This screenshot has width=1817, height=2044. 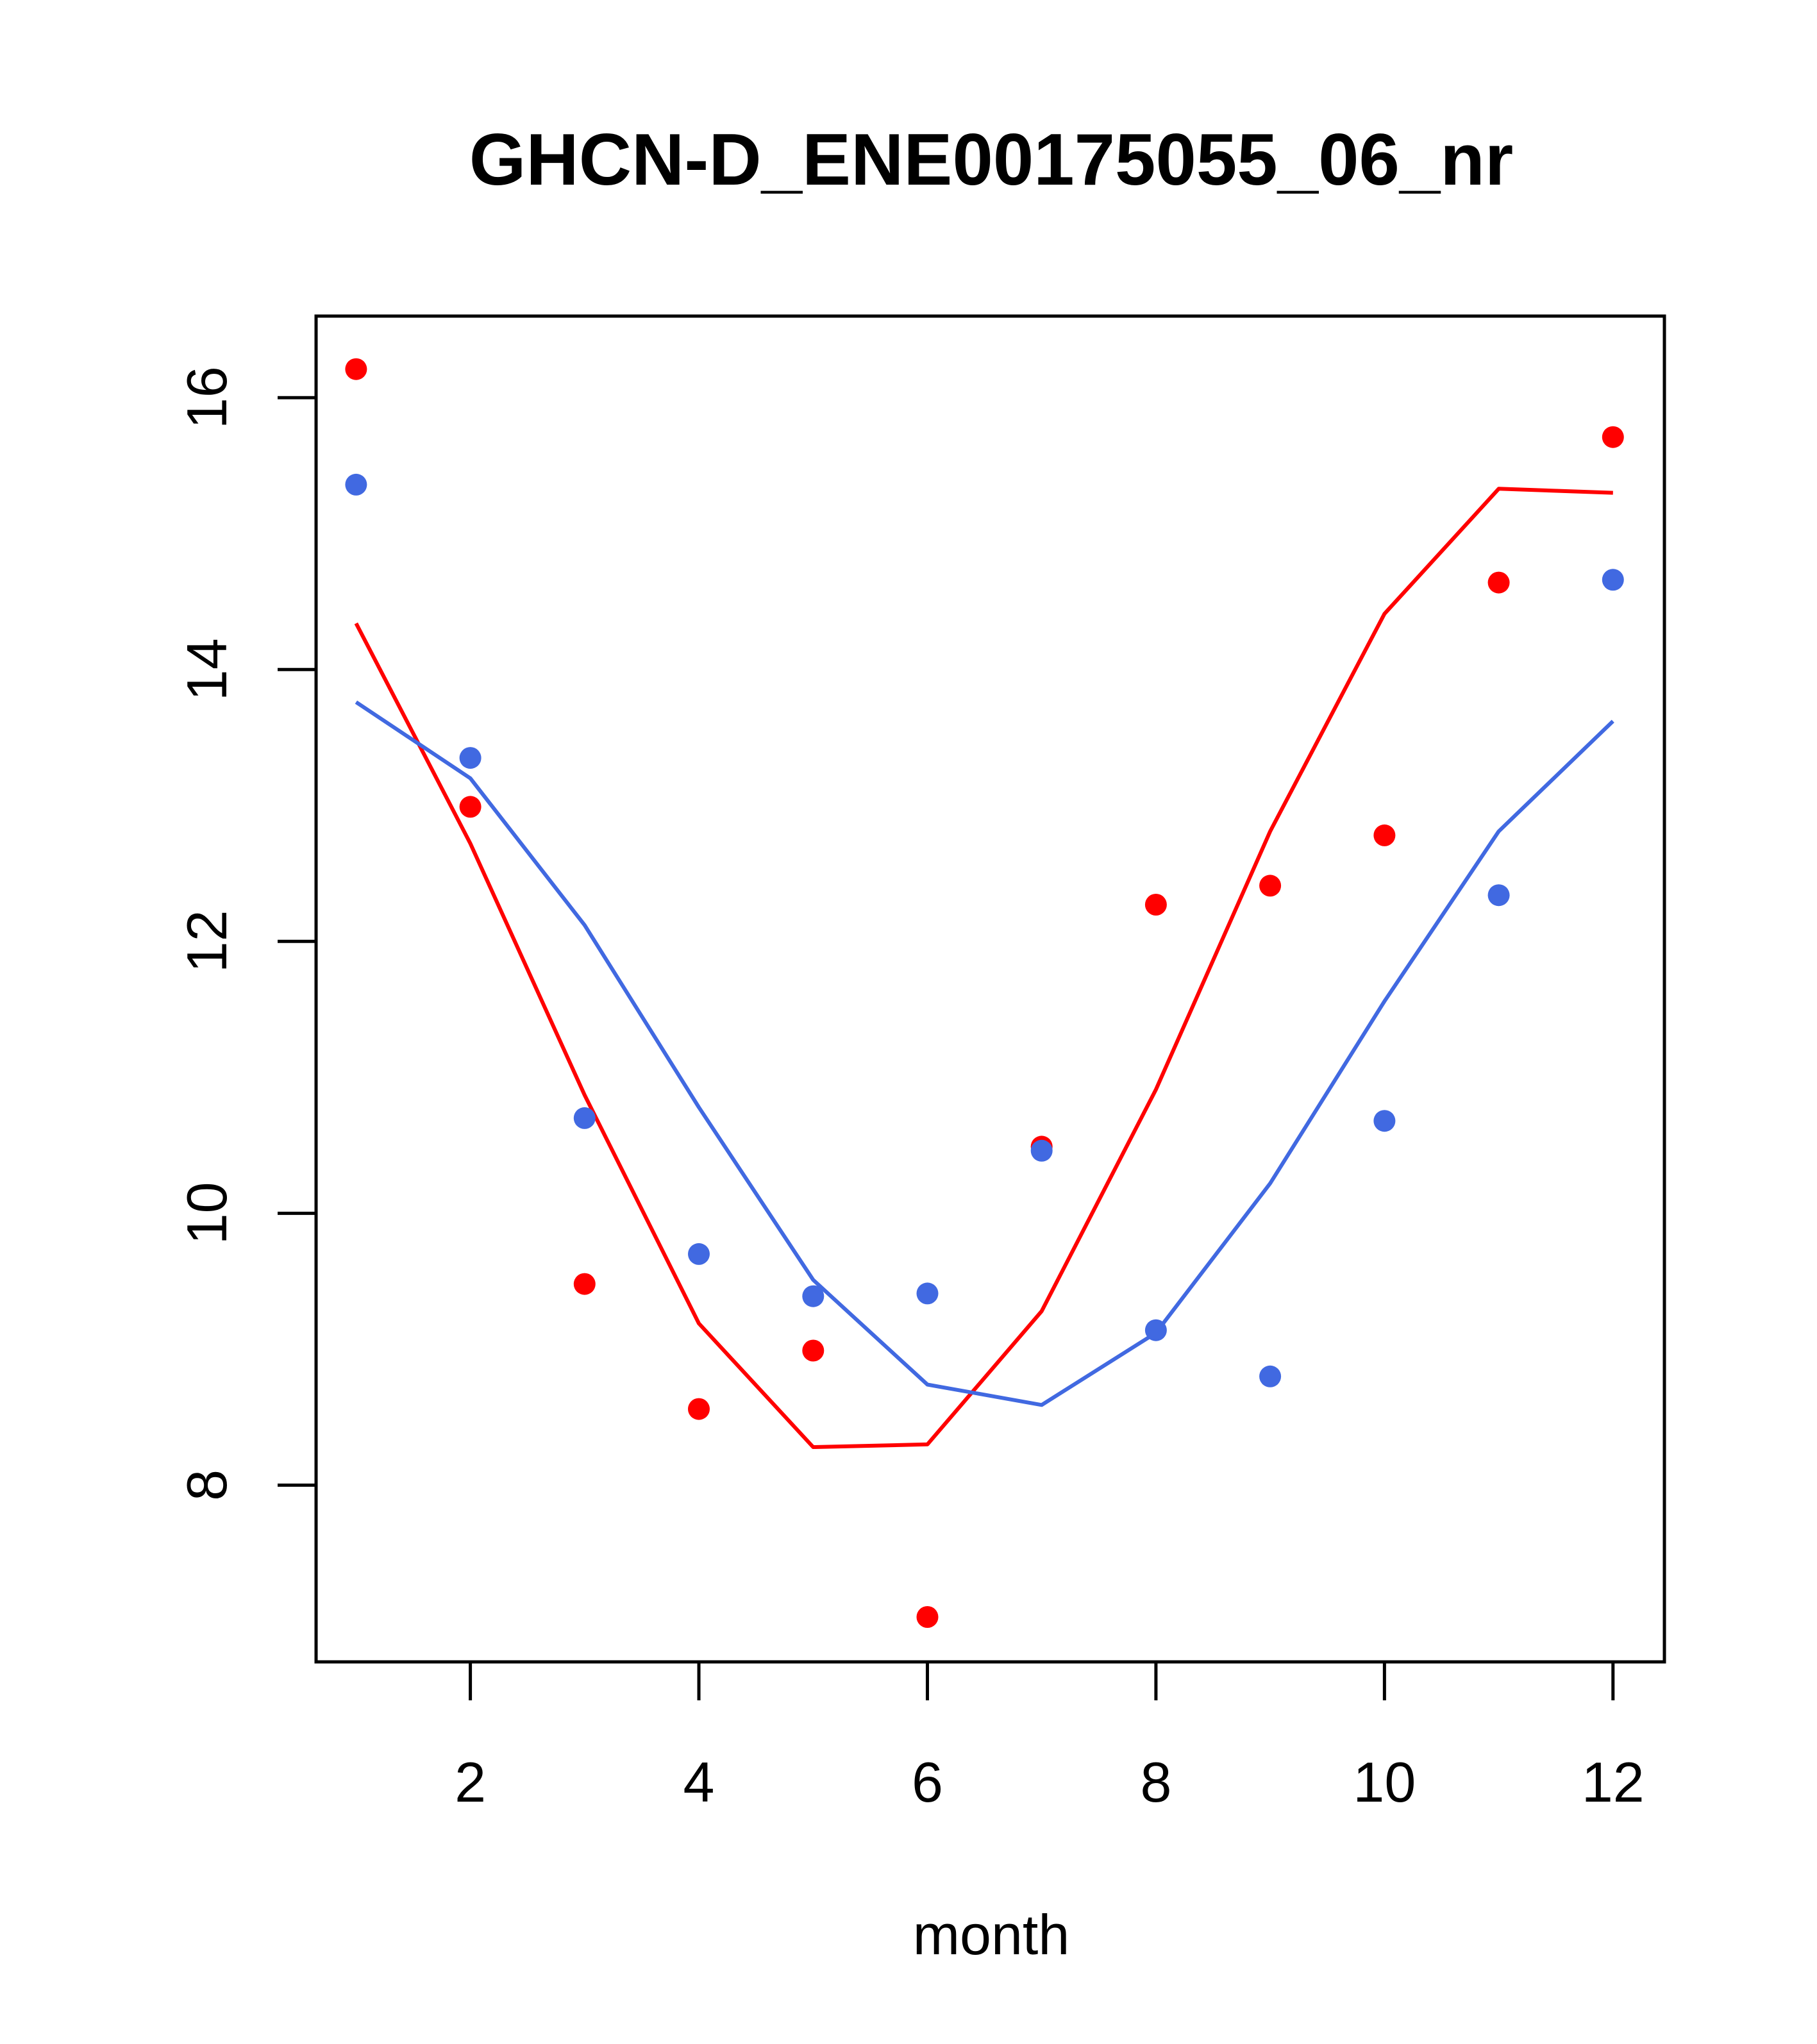 What do you see at coordinates (1050, 1738) in the screenshot?
I see `x-axis: 2 4 6 8 10 12` at bounding box center [1050, 1738].